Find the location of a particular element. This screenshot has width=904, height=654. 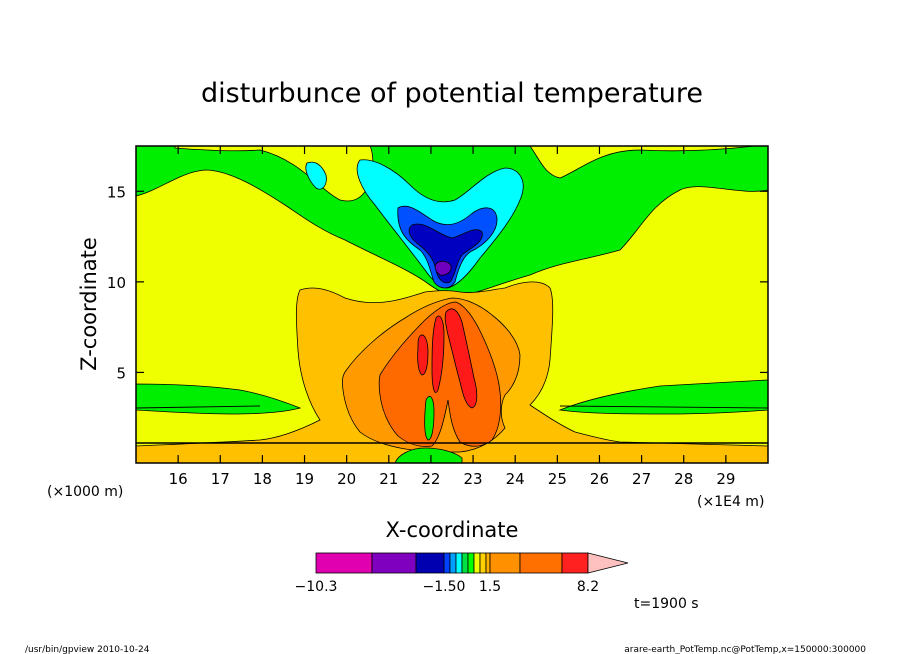

colorbar-label-max: 8.2 is located at coordinates (588, 587).